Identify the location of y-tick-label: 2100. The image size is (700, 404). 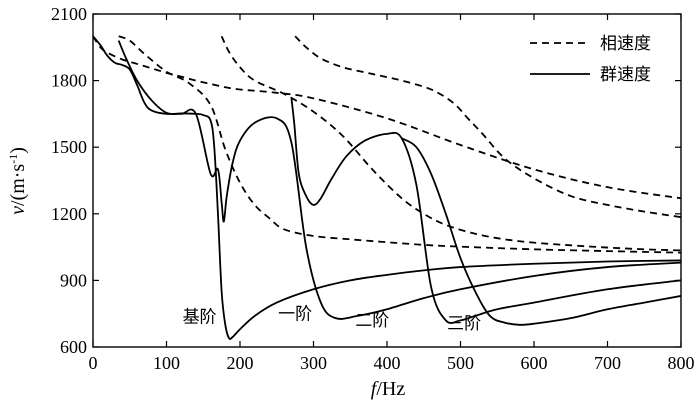
(69, 14).